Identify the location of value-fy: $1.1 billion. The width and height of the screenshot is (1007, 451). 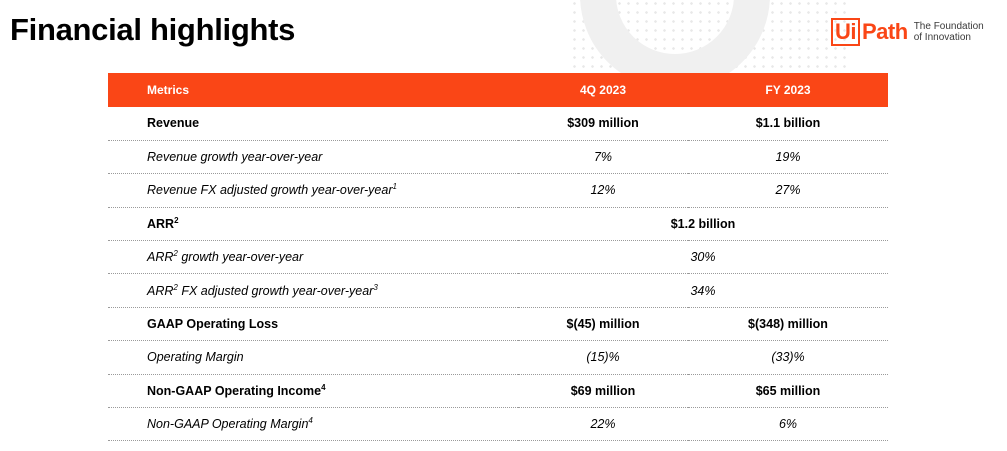
(788, 123).